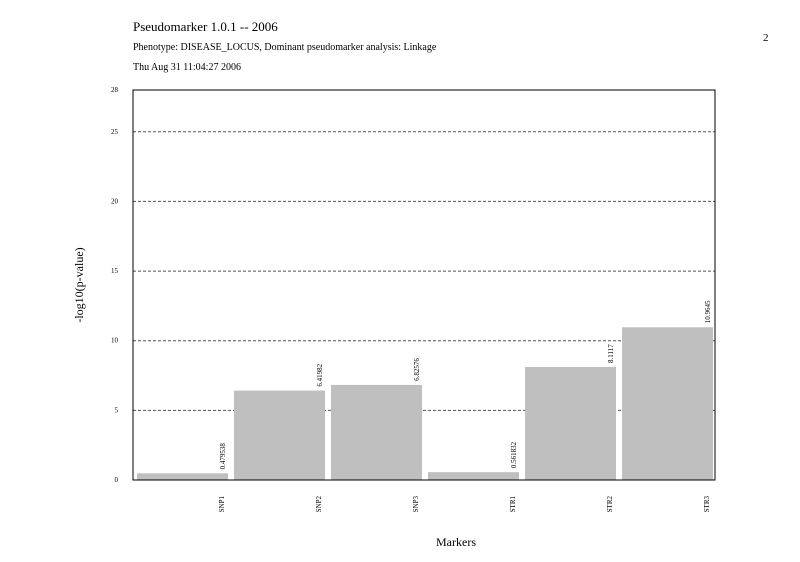 Image resolution: width=800 pixels, height=562 pixels. What do you see at coordinates (667, 403) in the screenshot?
I see `bar-str3` at bounding box center [667, 403].